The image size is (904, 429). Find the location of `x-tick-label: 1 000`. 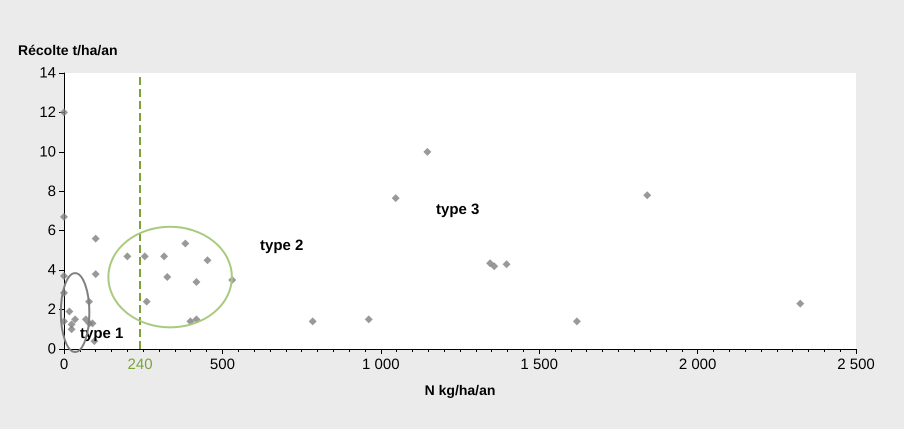

x-tick-label: 1 000 is located at coordinates (381, 364).